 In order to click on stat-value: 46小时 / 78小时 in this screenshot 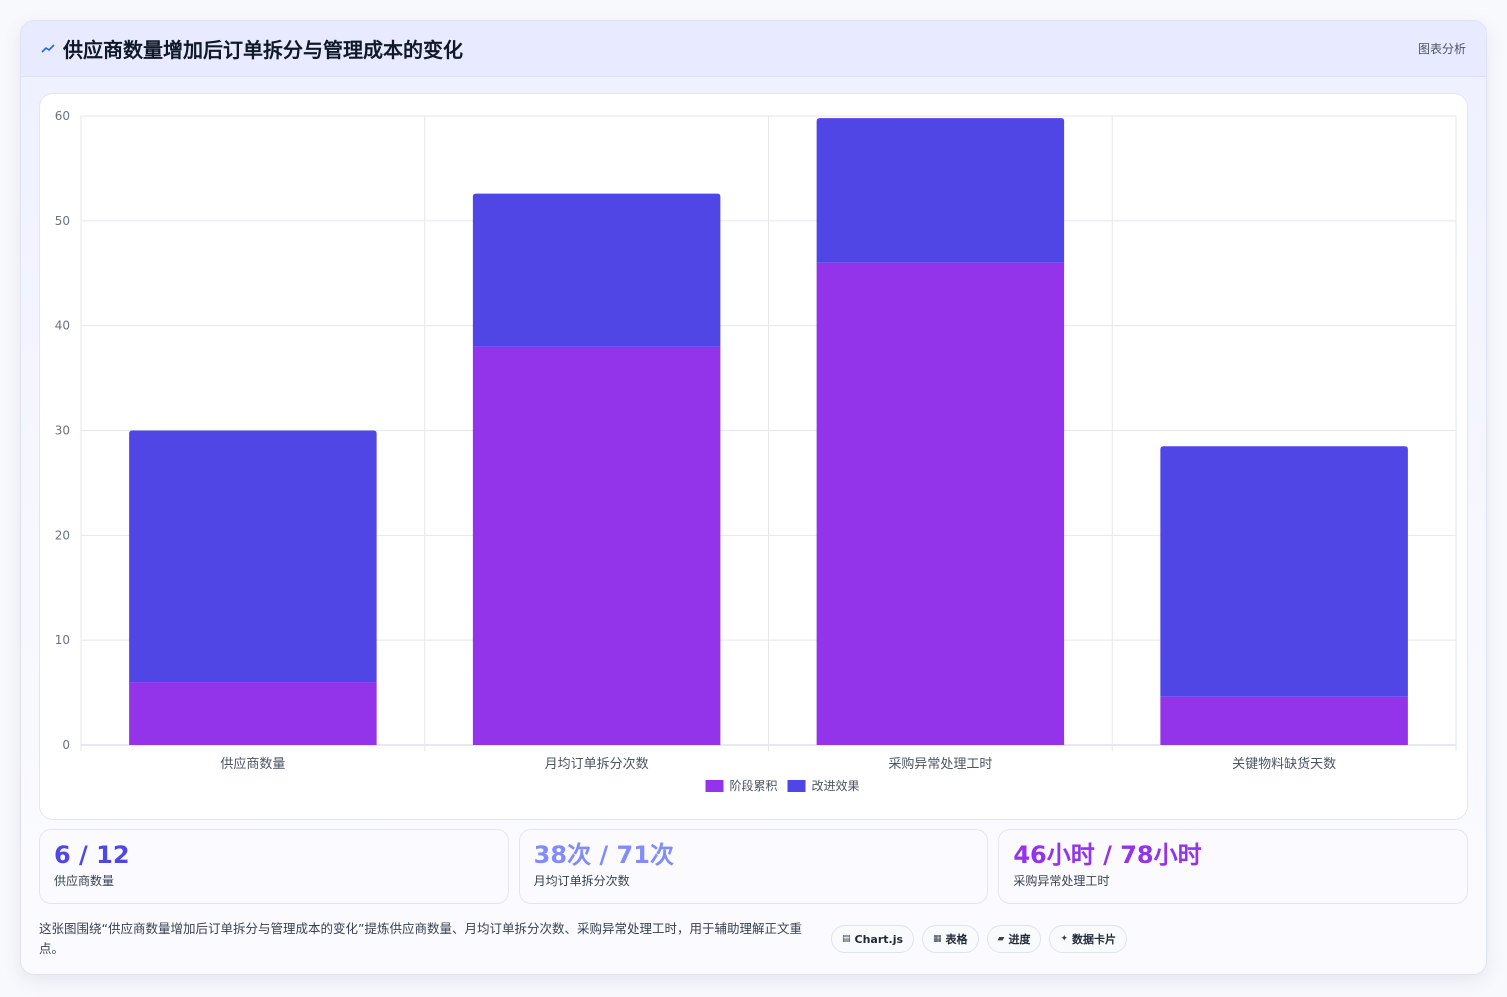, I will do `click(1107, 855)`.